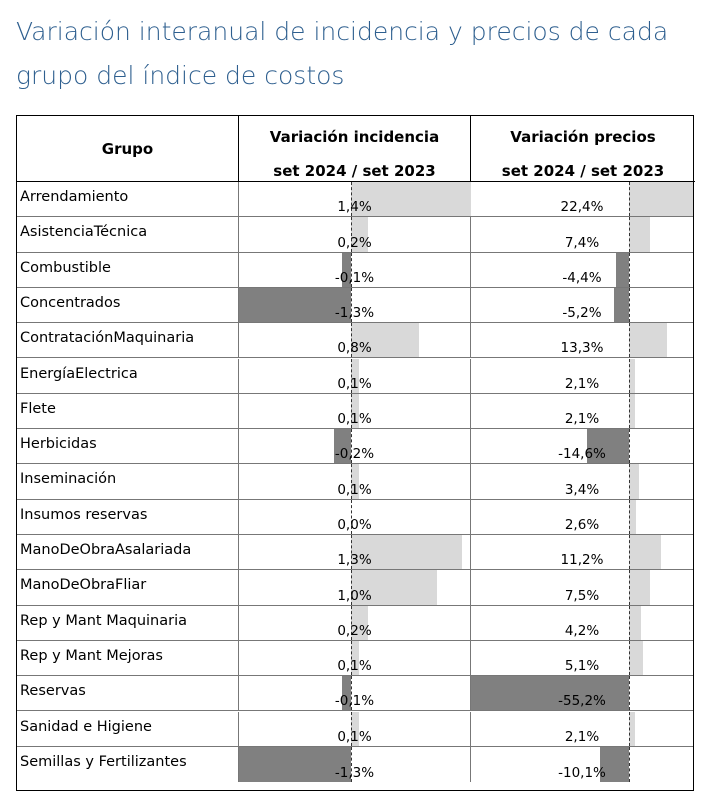 The image size is (708, 800). What do you see at coordinates (582, 666) in the screenshot?
I see `precios-cell-label: 5,1%` at bounding box center [582, 666].